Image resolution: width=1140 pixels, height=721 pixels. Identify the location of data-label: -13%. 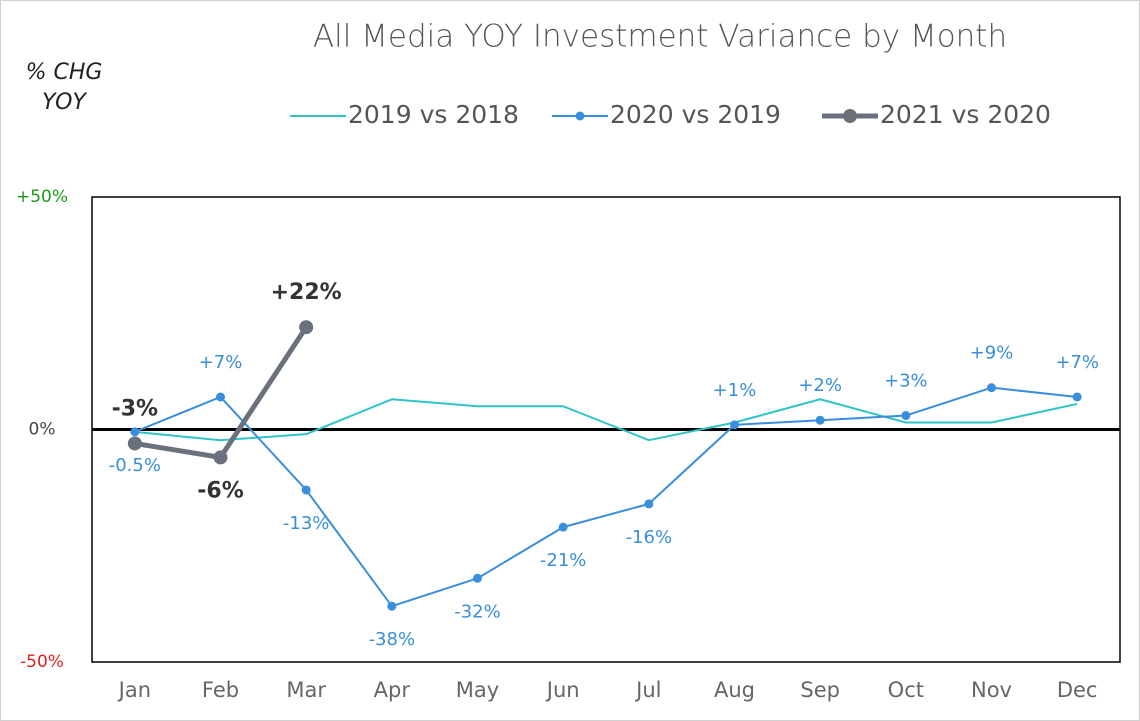
(306, 523).